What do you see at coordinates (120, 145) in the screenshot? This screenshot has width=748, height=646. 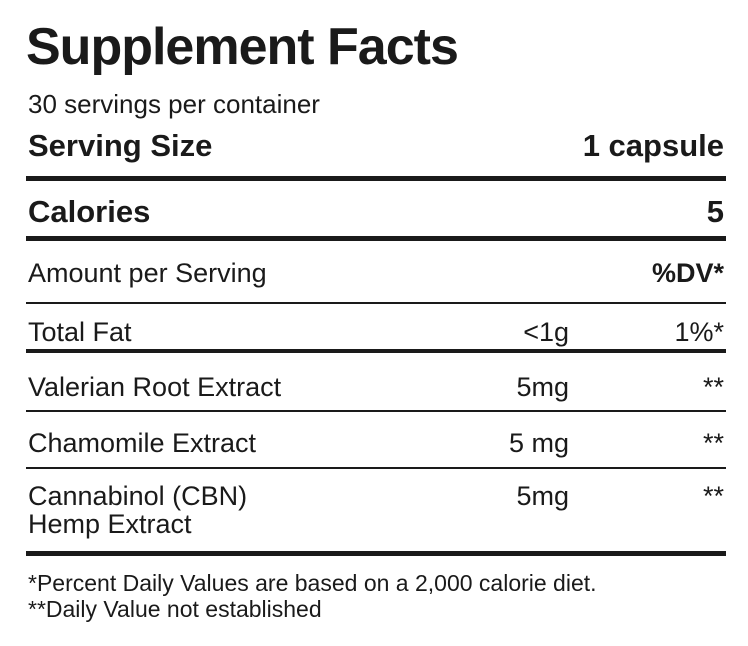 I see `serving-size-label: Serving Size` at bounding box center [120, 145].